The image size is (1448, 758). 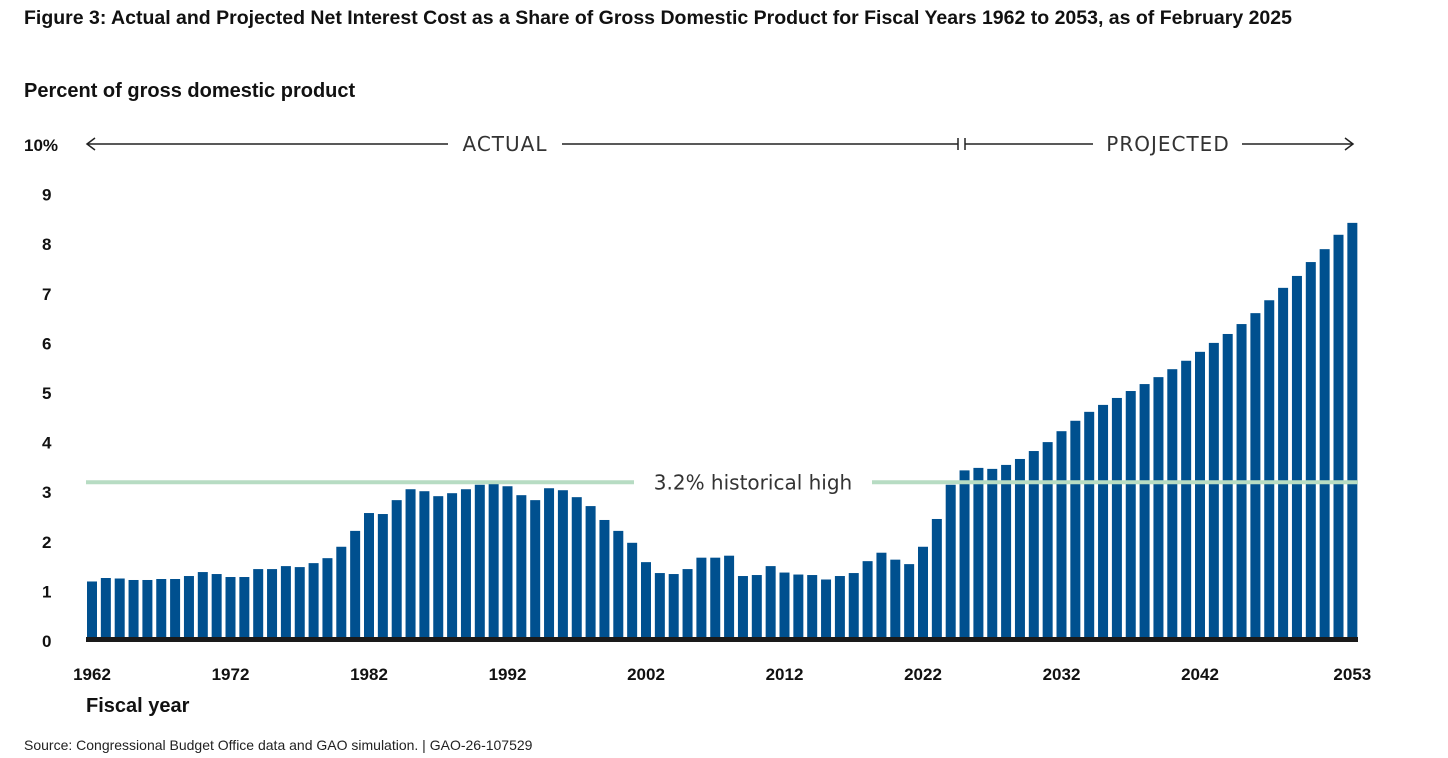 I want to click on bar-1982, so click(x=369, y=577).